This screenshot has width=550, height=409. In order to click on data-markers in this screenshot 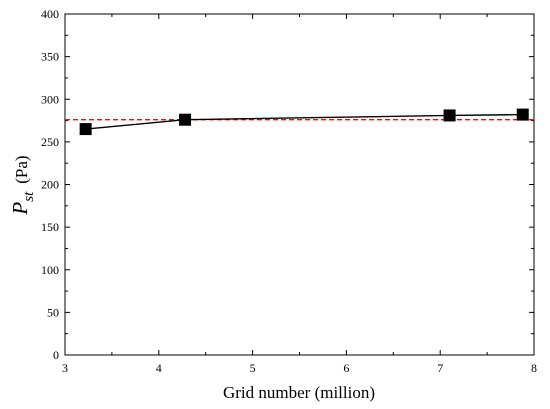, I will do `click(304, 122)`.